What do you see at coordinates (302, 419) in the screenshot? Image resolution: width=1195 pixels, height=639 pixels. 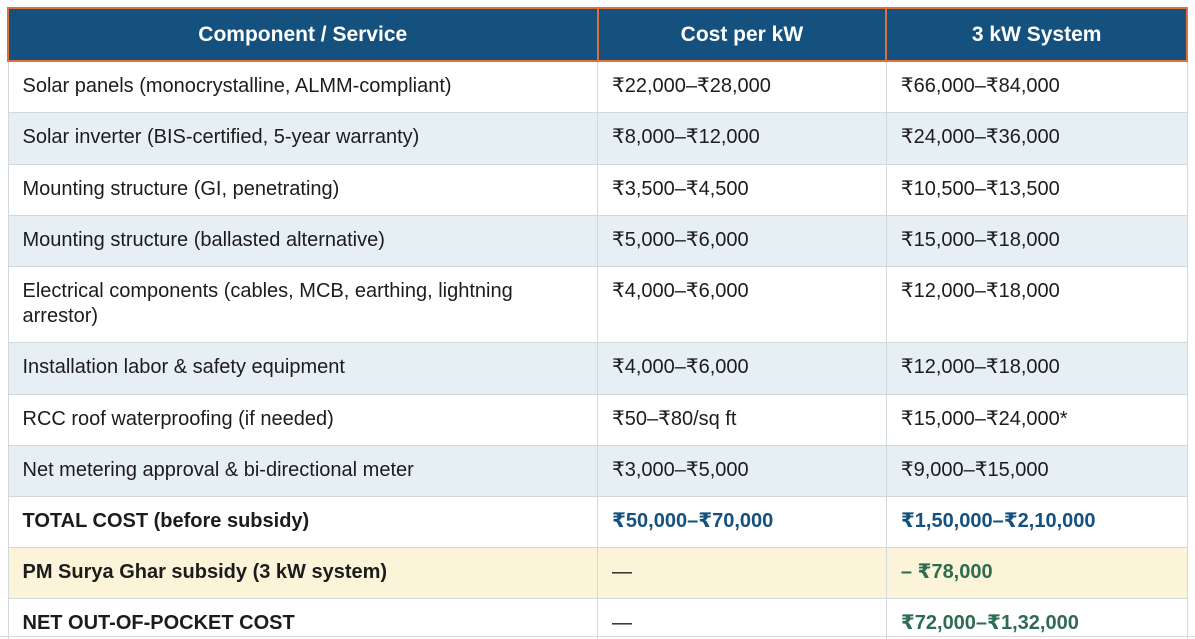 I see `component-cell: RCC roof waterproofing (if needed)` at bounding box center [302, 419].